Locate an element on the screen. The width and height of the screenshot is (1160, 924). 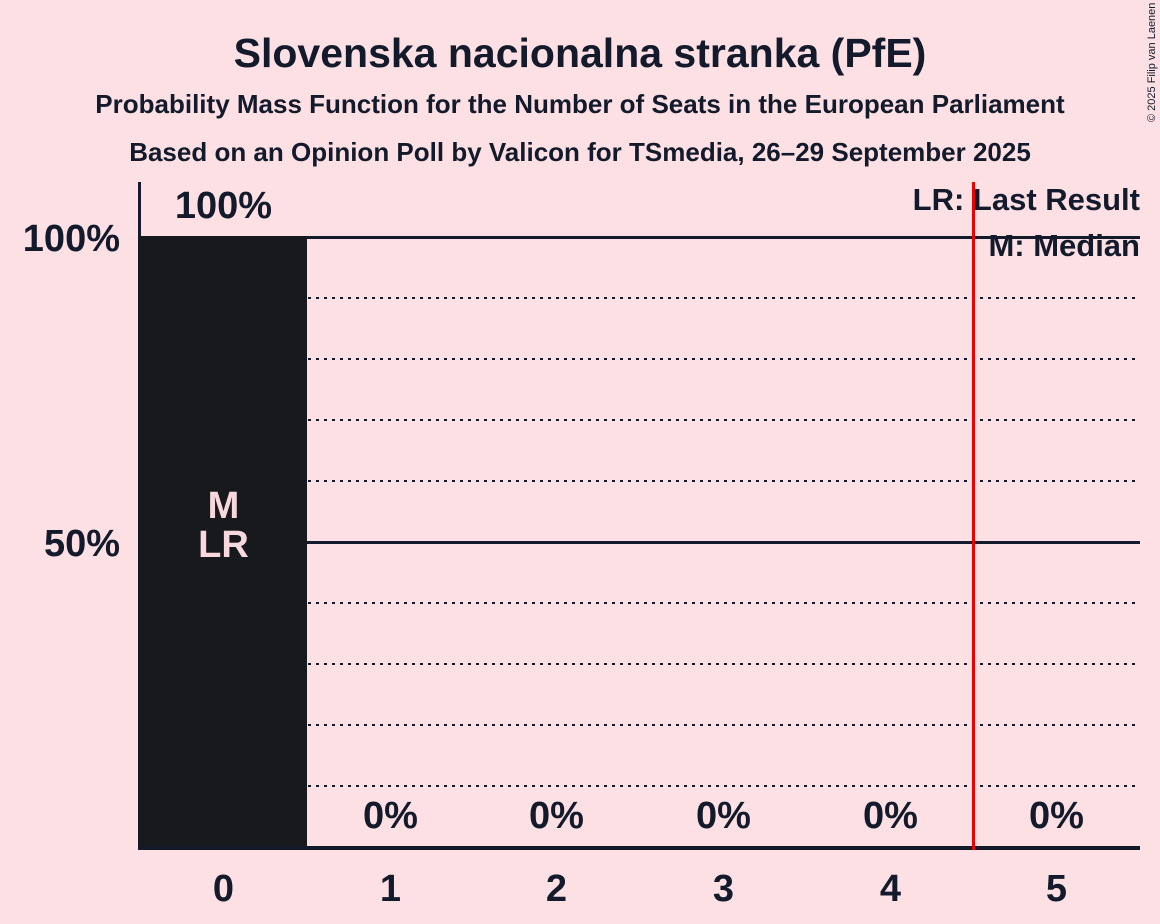
y-tick-label-100: 100% is located at coordinates (71, 239).